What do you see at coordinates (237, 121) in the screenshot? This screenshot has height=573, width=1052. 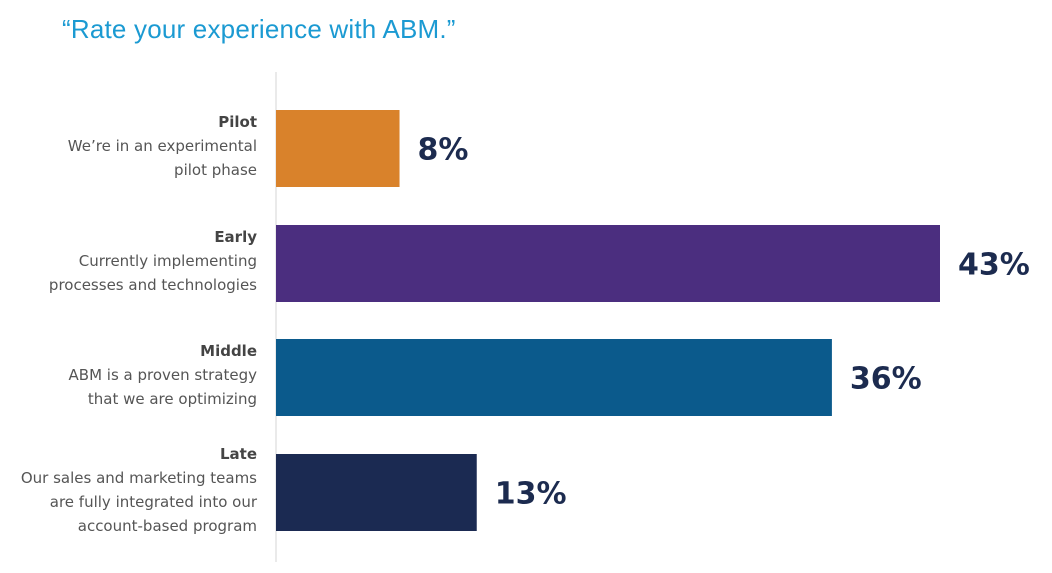 I see `category-name: Pilot` at bounding box center [237, 121].